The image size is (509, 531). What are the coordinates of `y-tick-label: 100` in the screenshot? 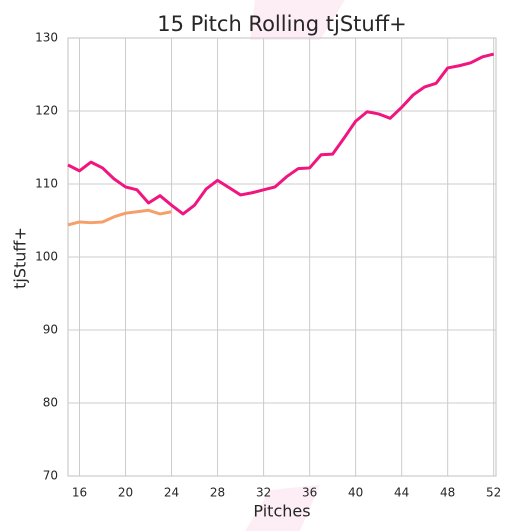 It's located at (46, 257).